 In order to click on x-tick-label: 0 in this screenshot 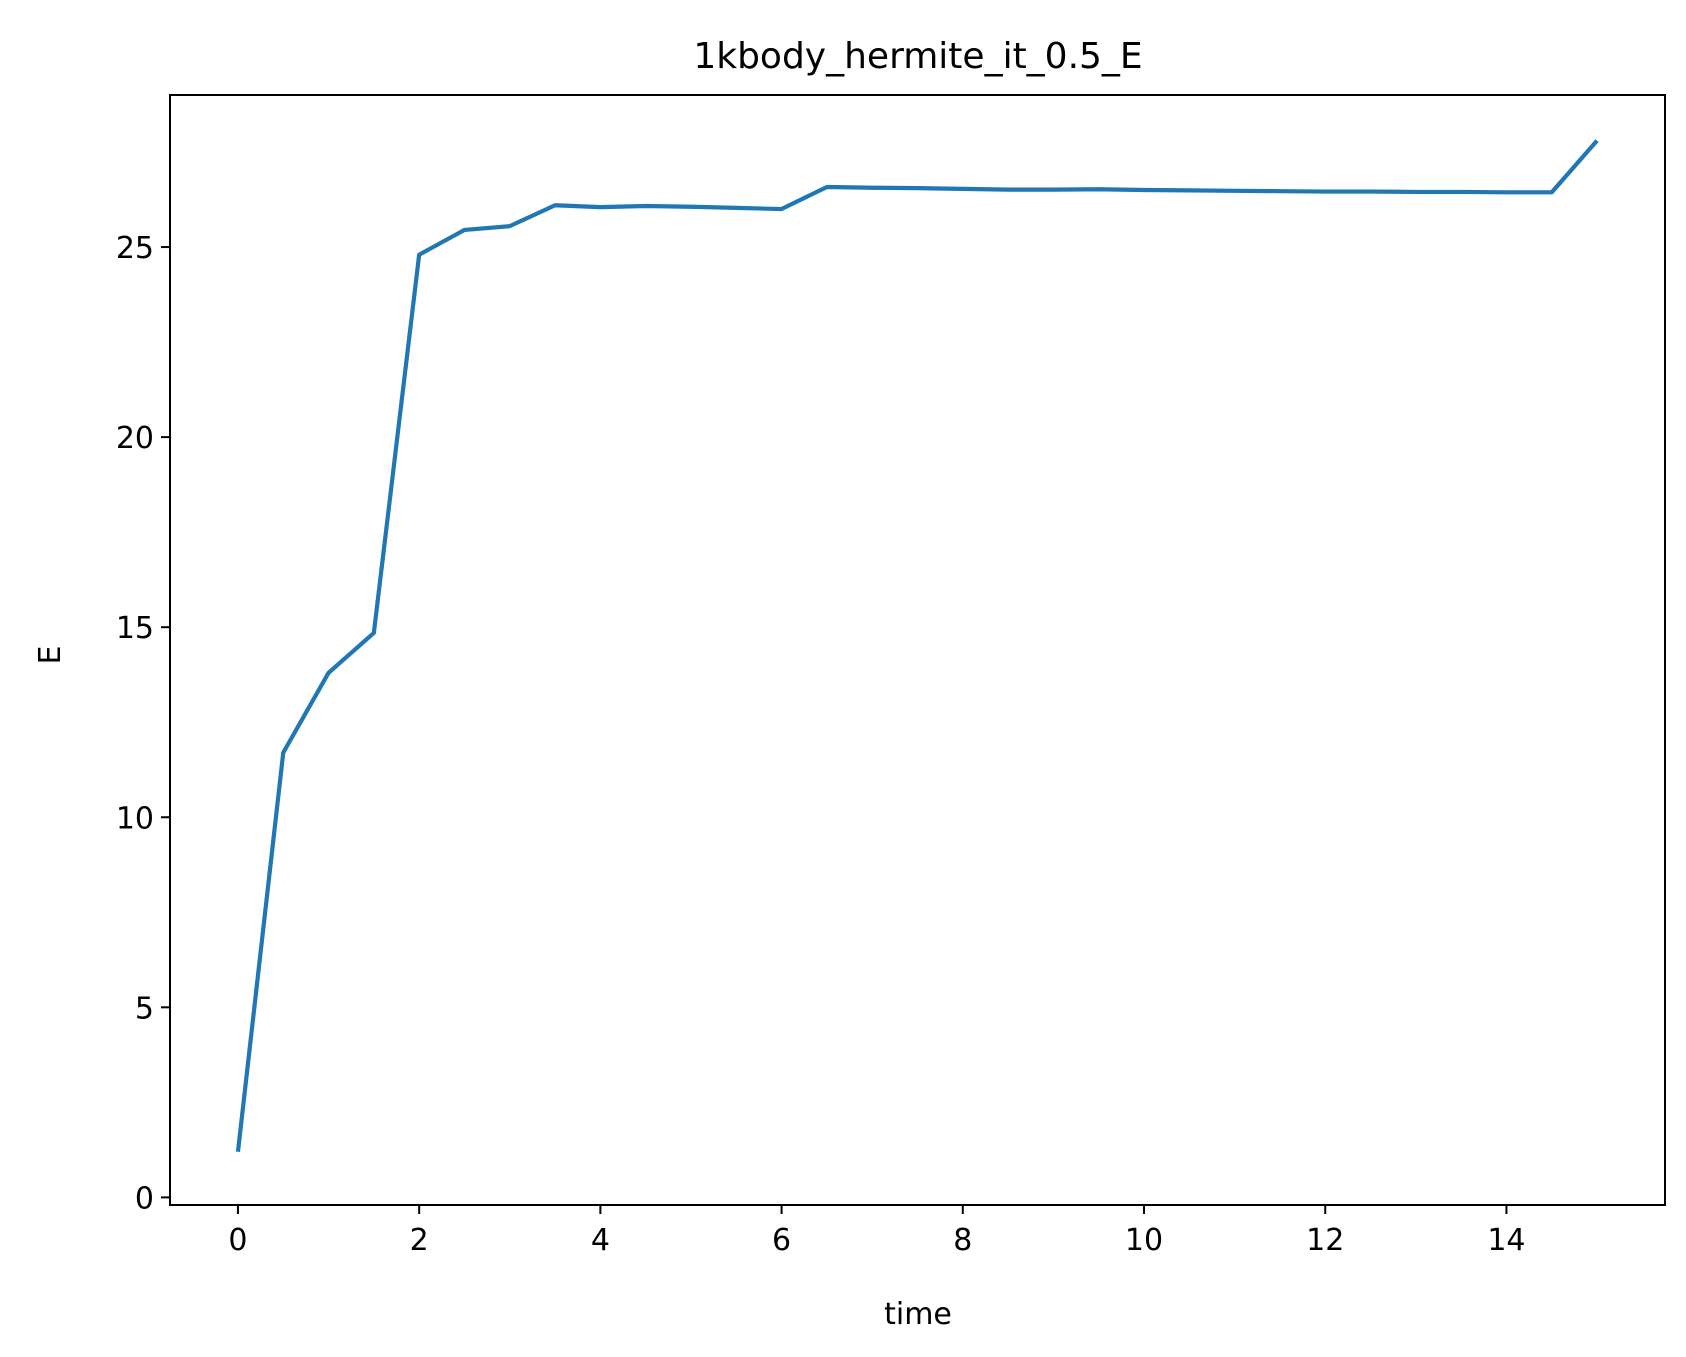, I will do `click(237, 1240)`.